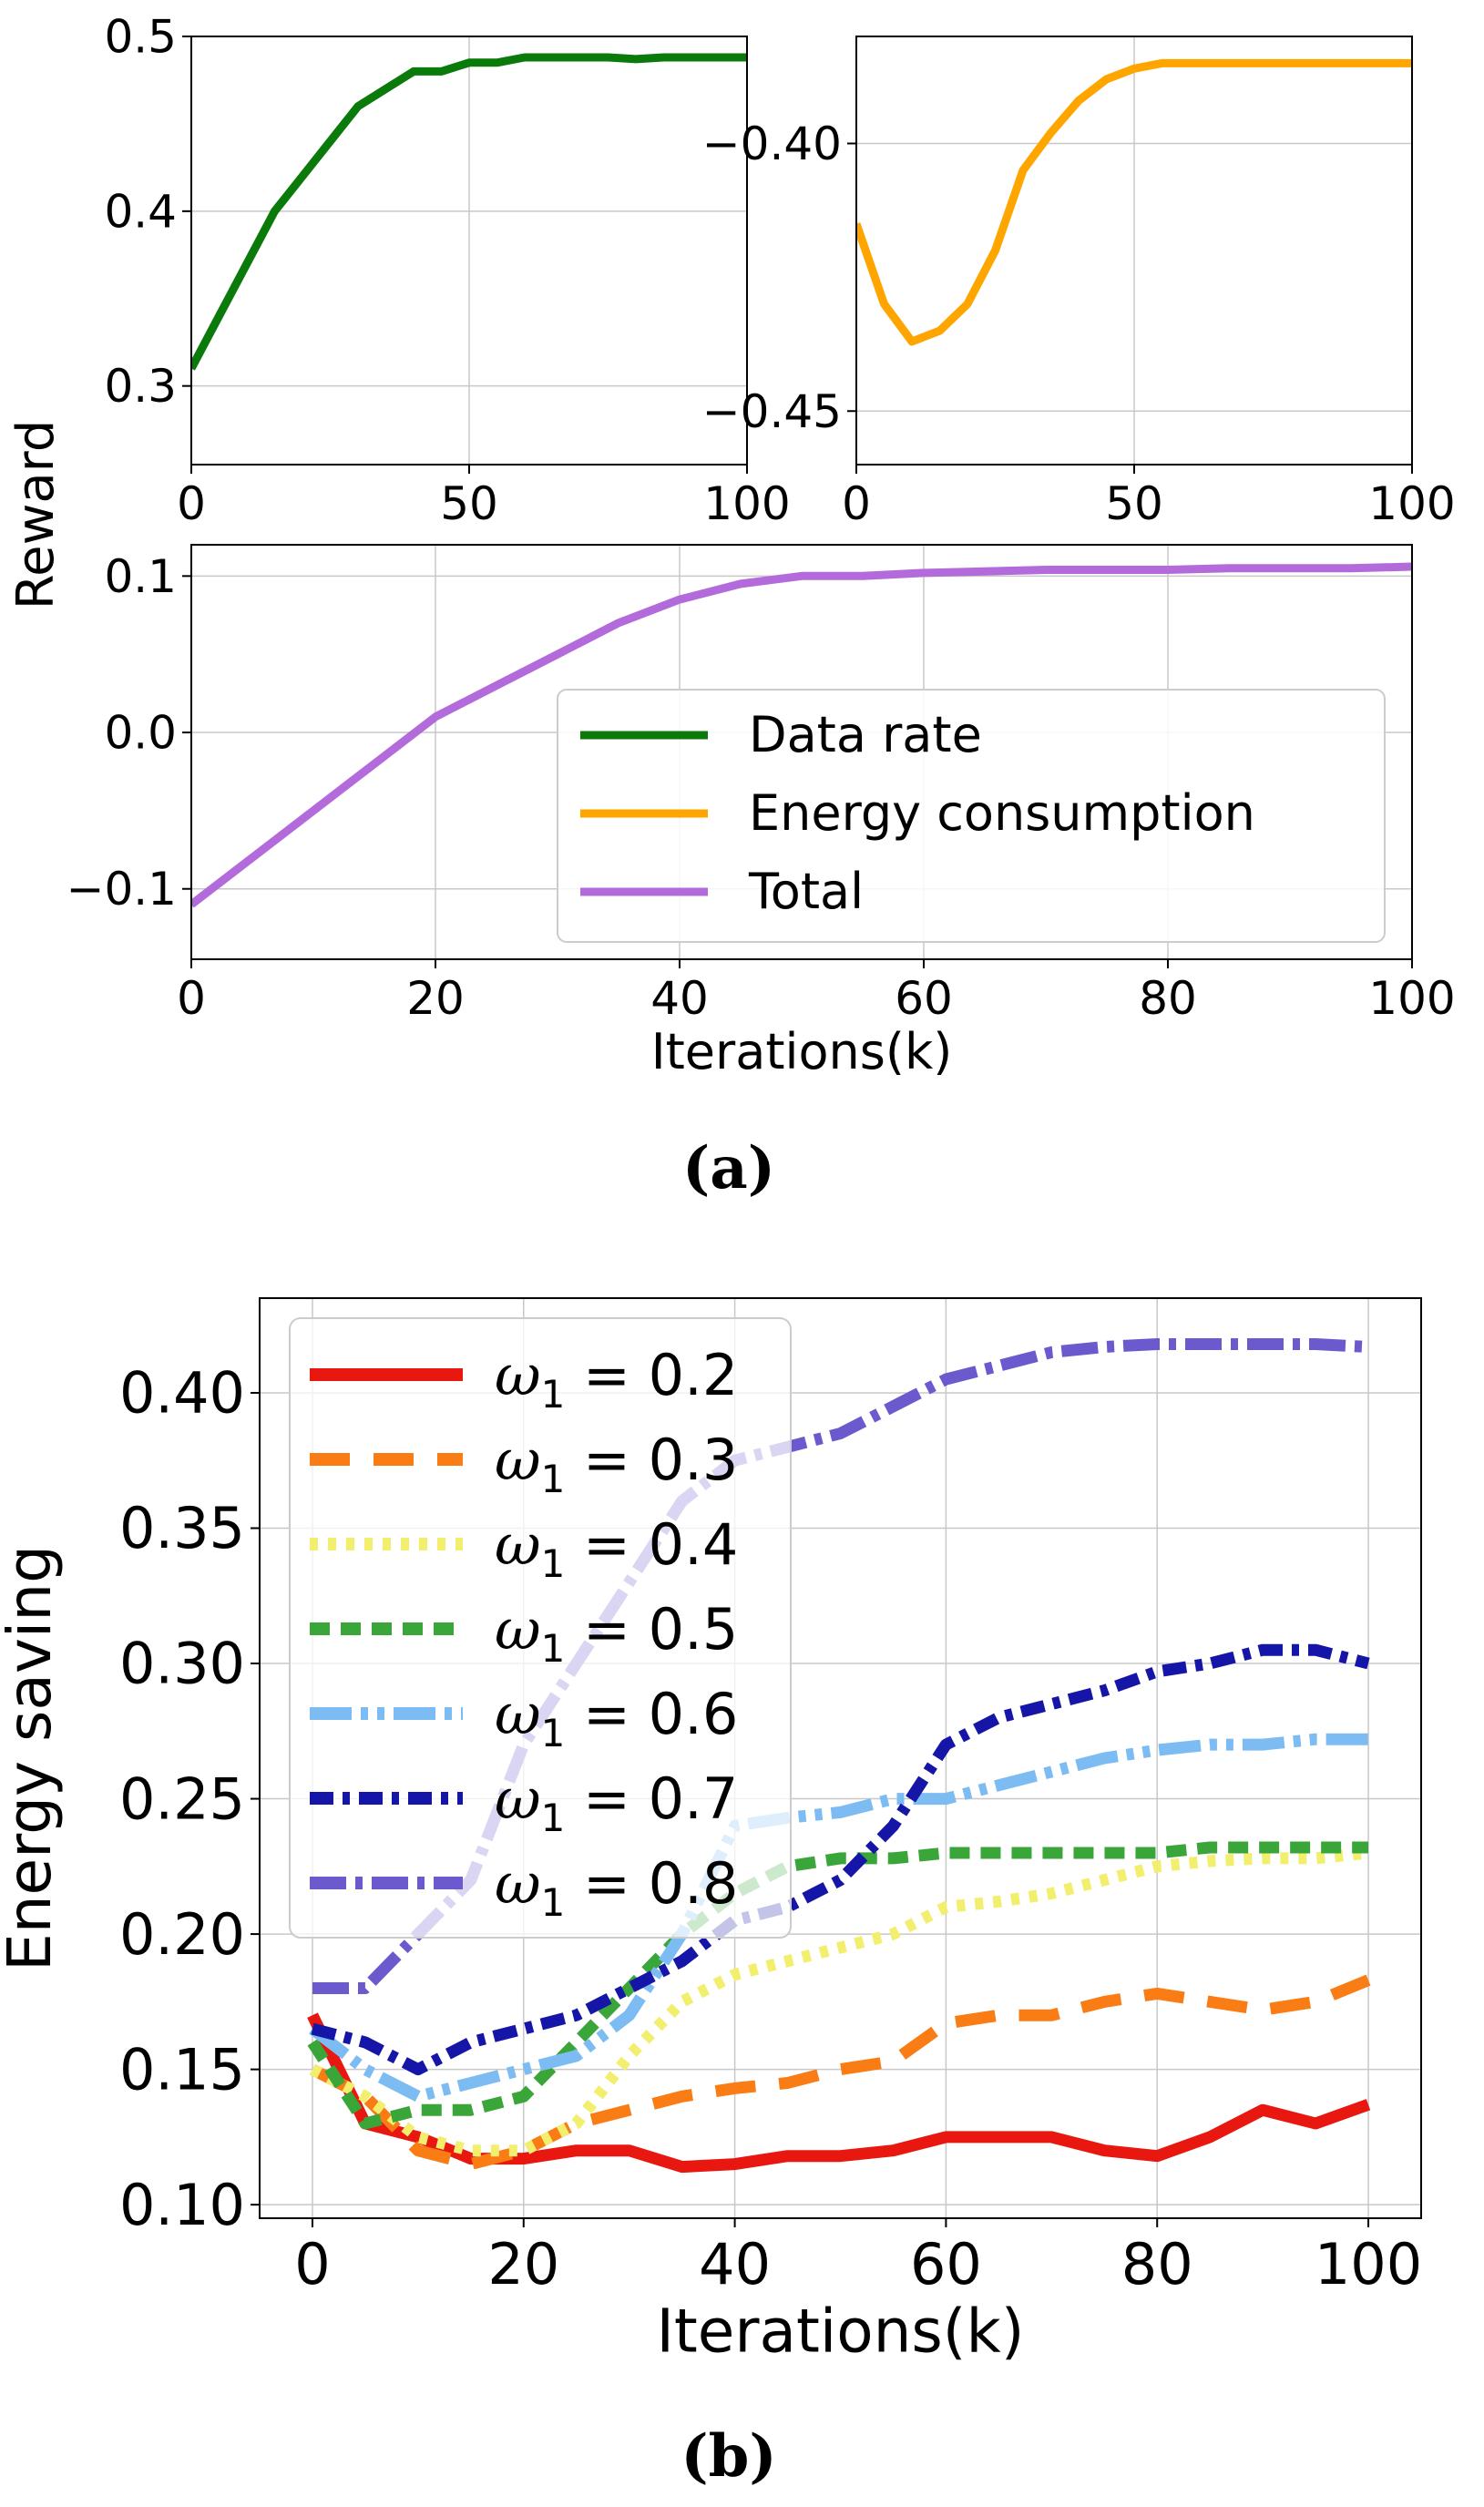  Describe the element at coordinates (616, 1464) in the screenshot. I see `legend-label: ω1 = 0.3` at that location.